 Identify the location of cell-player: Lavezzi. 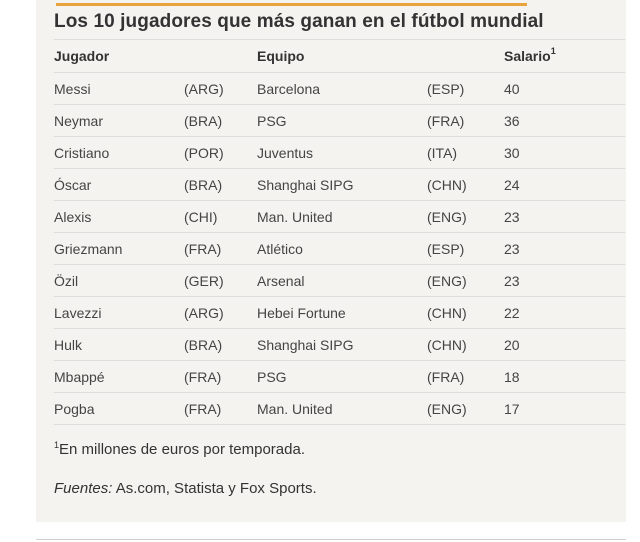
(119, 312).